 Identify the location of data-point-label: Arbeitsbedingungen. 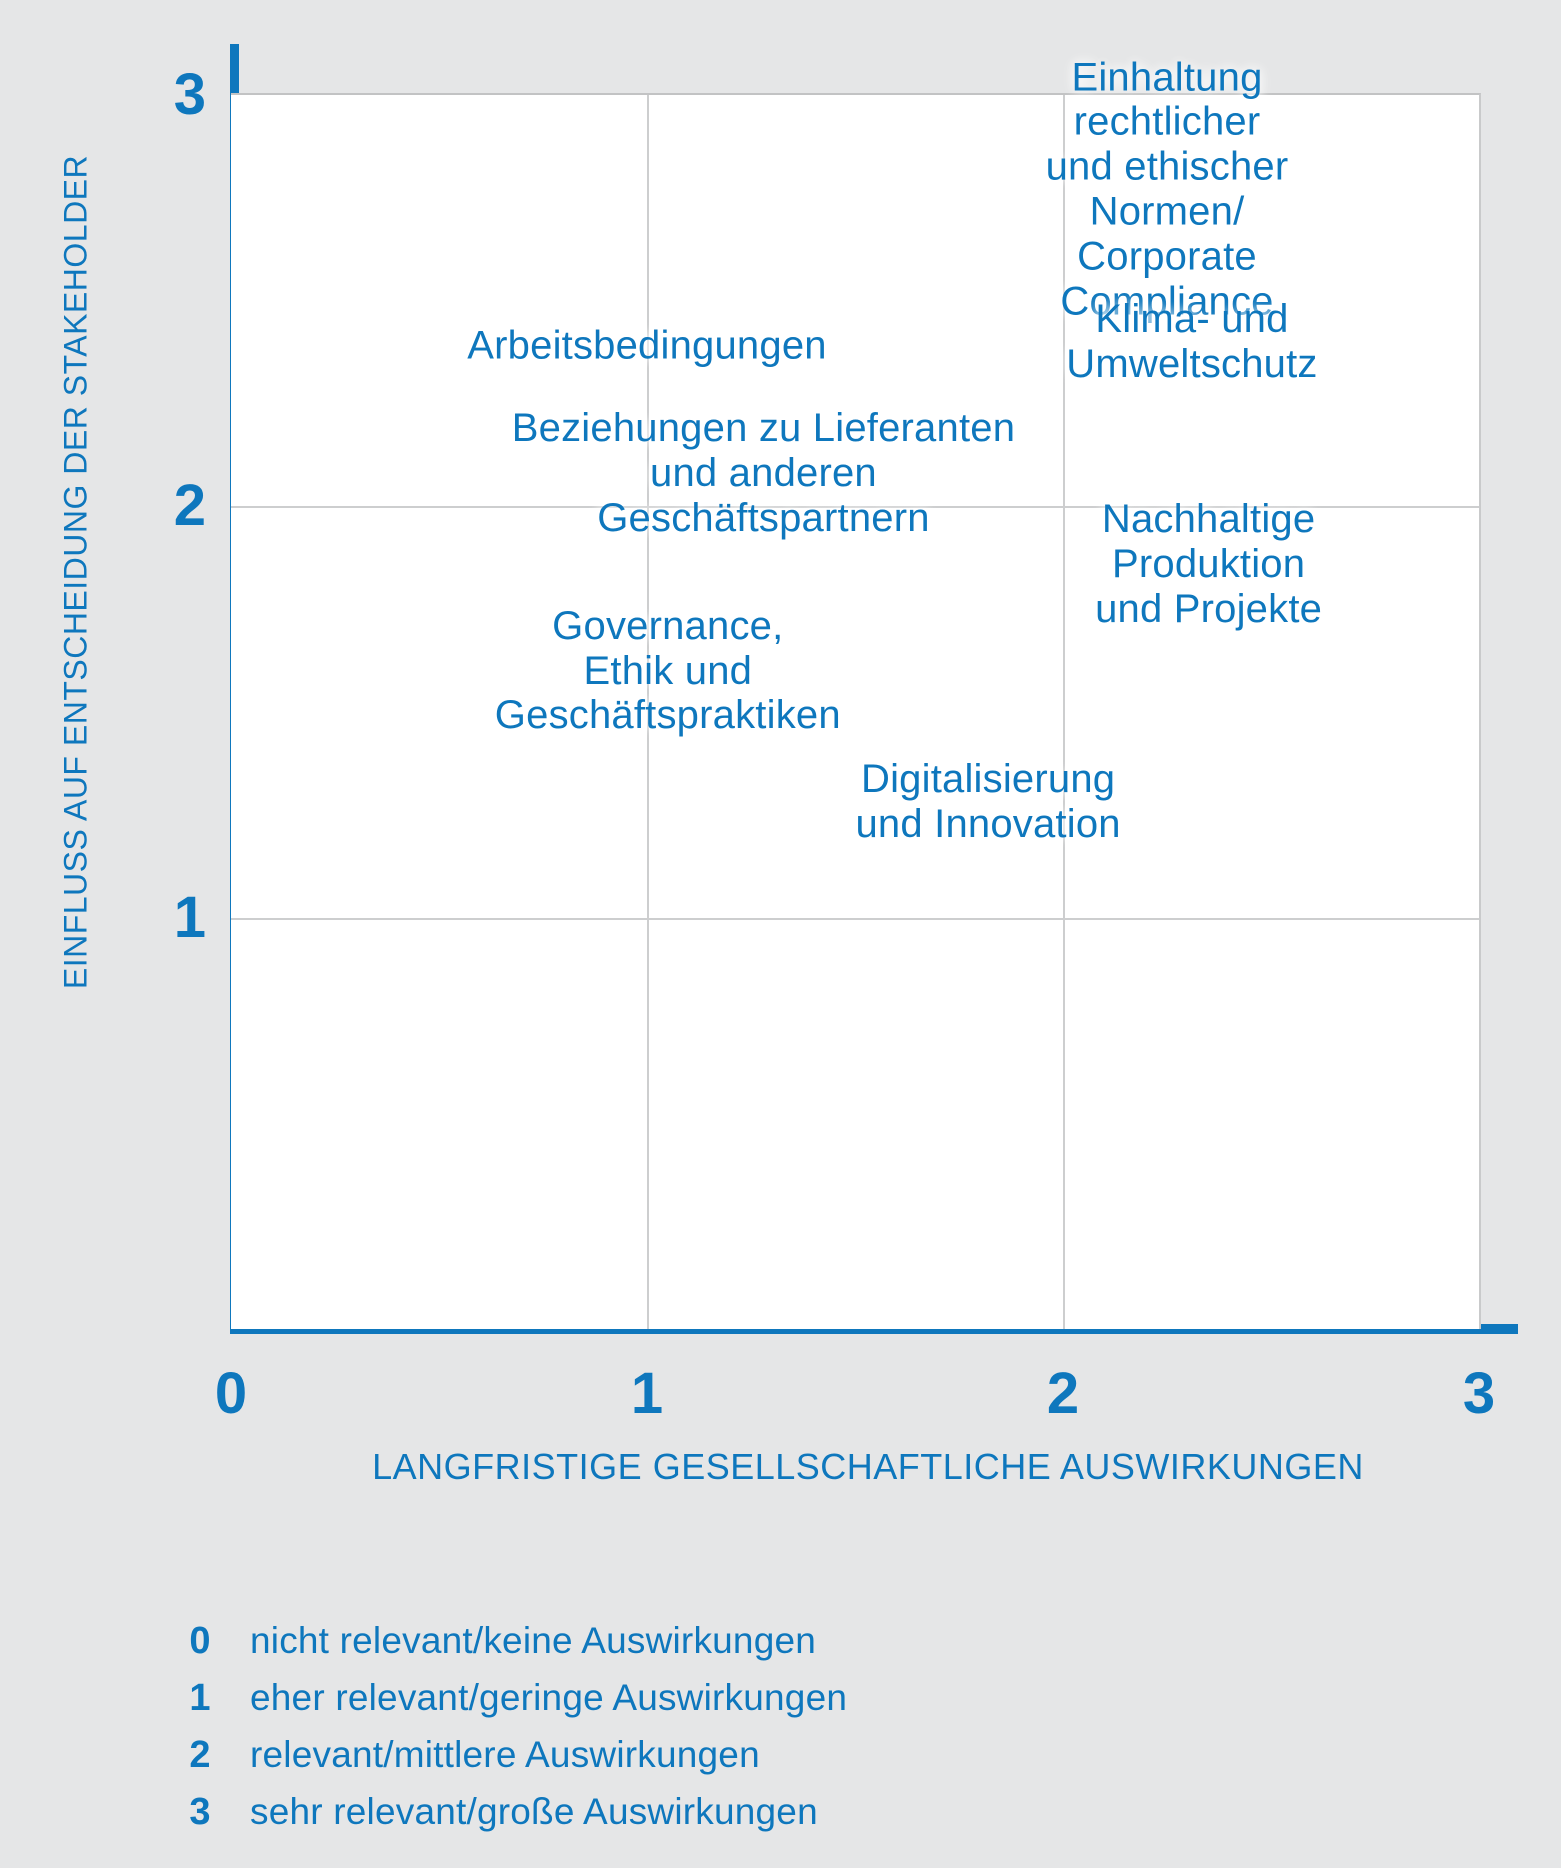
(647, 345).